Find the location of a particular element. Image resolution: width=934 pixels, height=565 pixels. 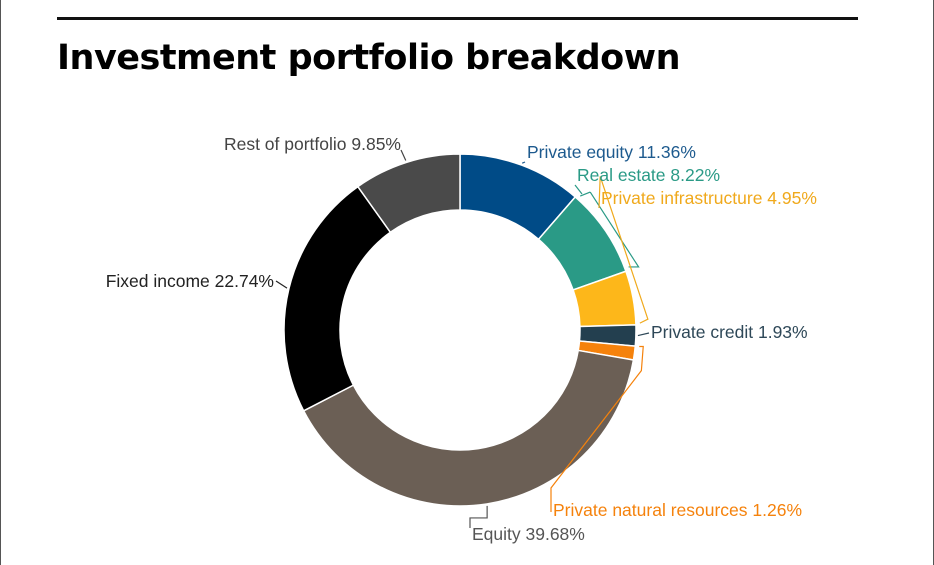

label-rest-of-portfolio: Rest of portfolio 9.85% is located at coordinates (312, 144).